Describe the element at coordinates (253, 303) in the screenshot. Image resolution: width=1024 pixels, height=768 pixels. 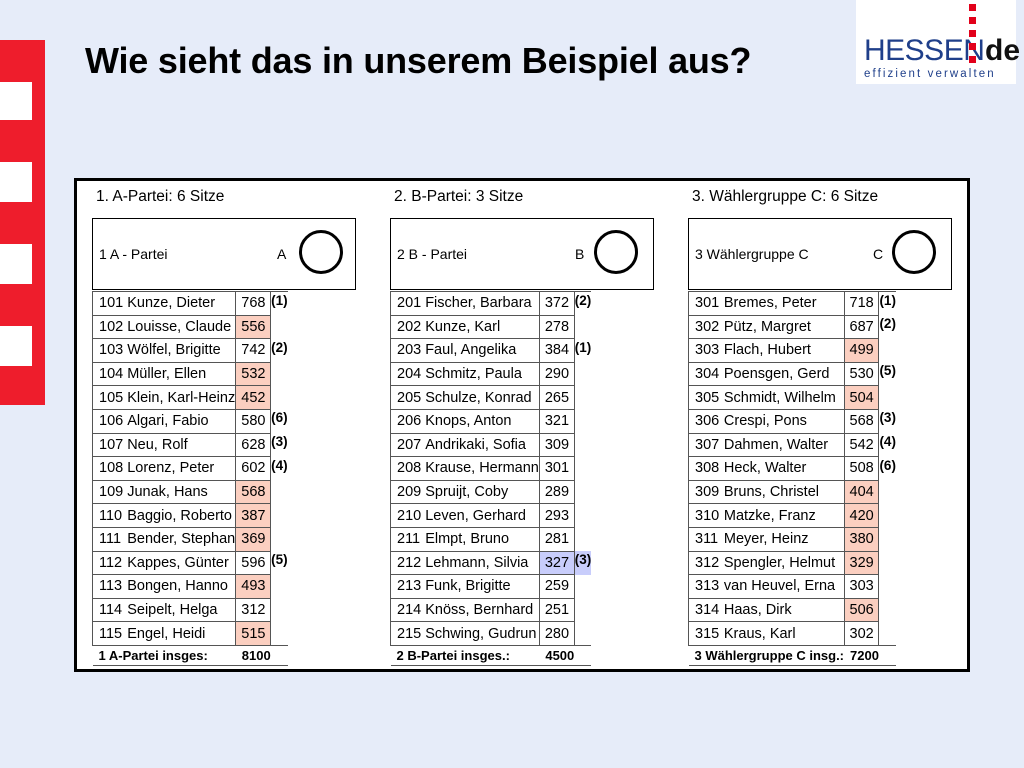
I see `candidate-votes: 768` at that location.